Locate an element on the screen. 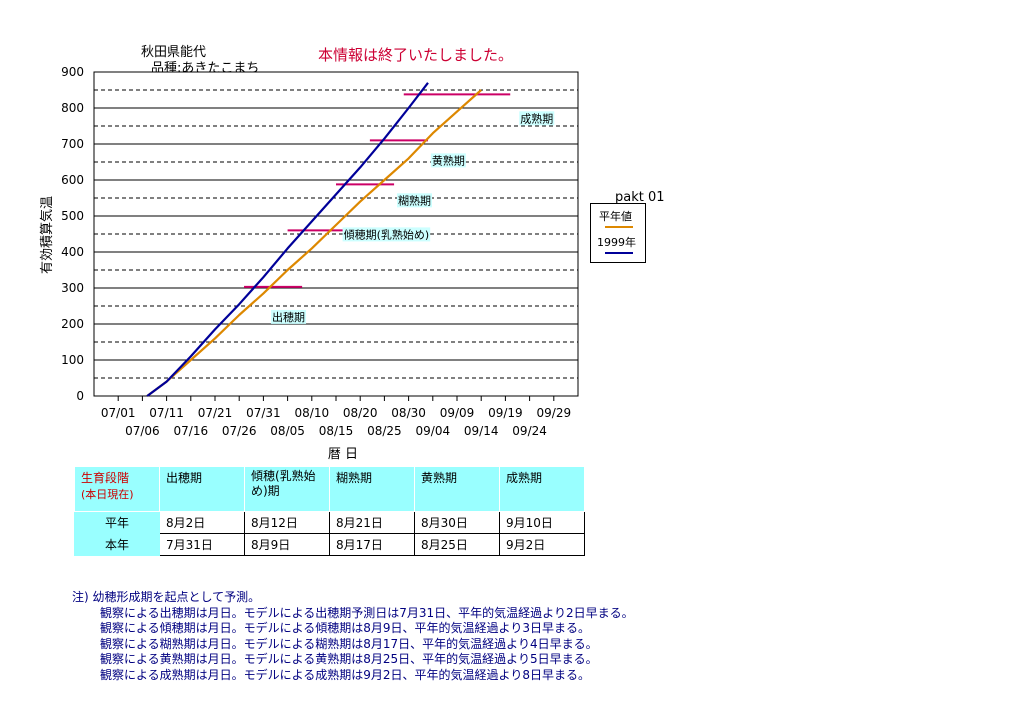  x-tick-label: 08/10 is located at coordinates (312, 413).